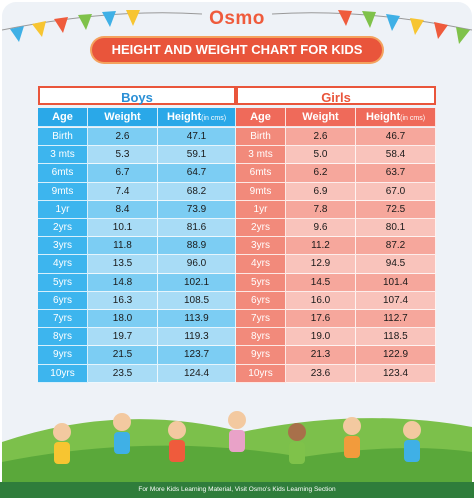 The height and width of the screenshot is (498, 474). Describe the element at coordinates (321, 173) in the screenshot. I see `value-cell: 6.2` at that location.